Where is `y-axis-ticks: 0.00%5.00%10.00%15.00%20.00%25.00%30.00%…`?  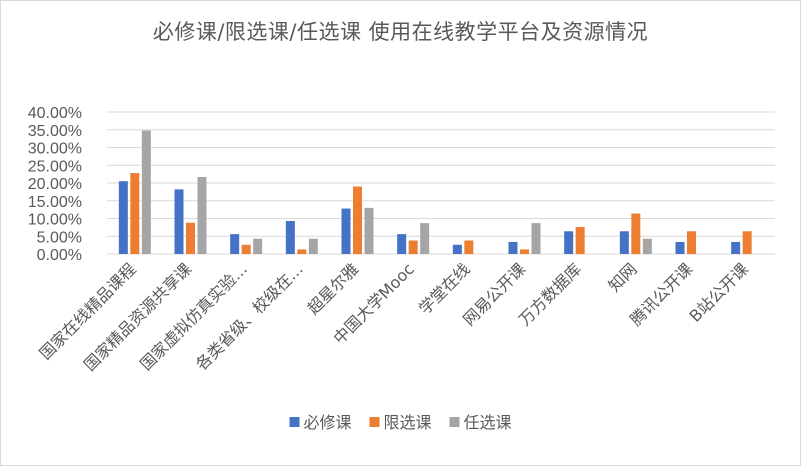 y-axis-ticks: 0.00%5.00%10.00%15.00%20.00%25.00%30.00%… is located at coordinates (55, 184).